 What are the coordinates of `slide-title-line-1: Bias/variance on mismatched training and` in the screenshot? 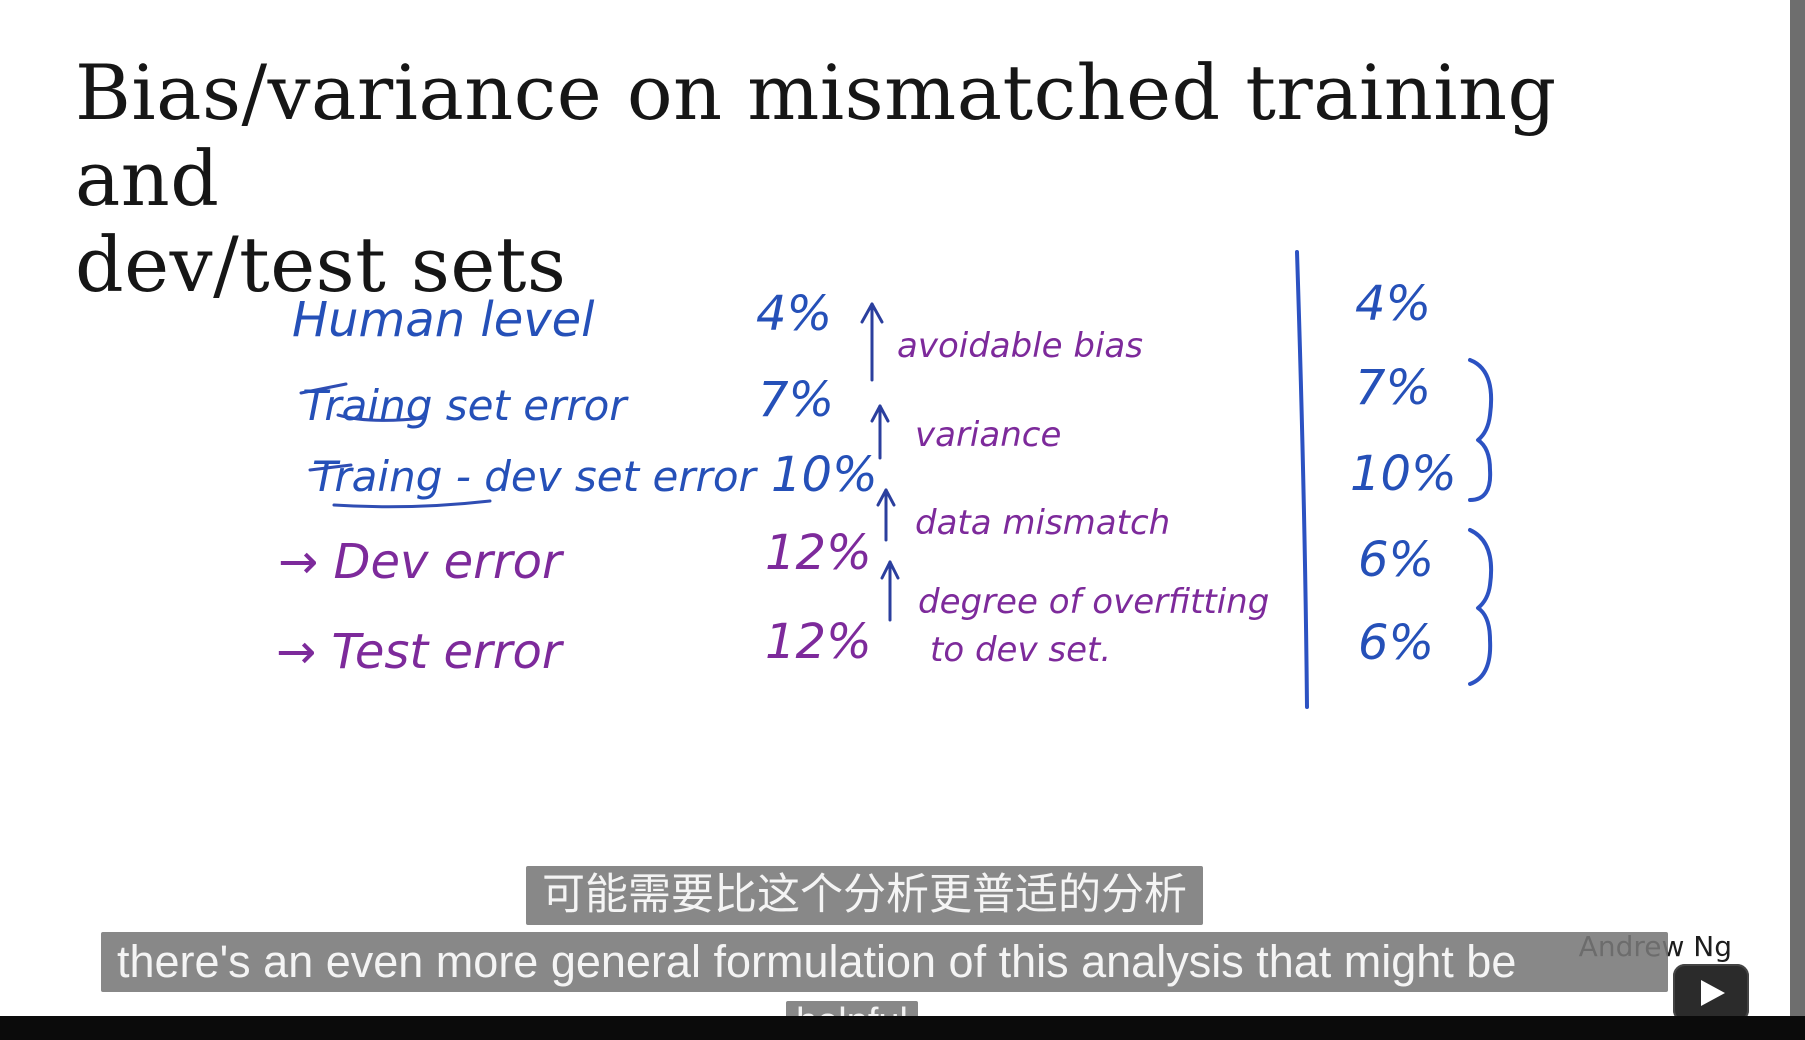 It's located at (816, 135).